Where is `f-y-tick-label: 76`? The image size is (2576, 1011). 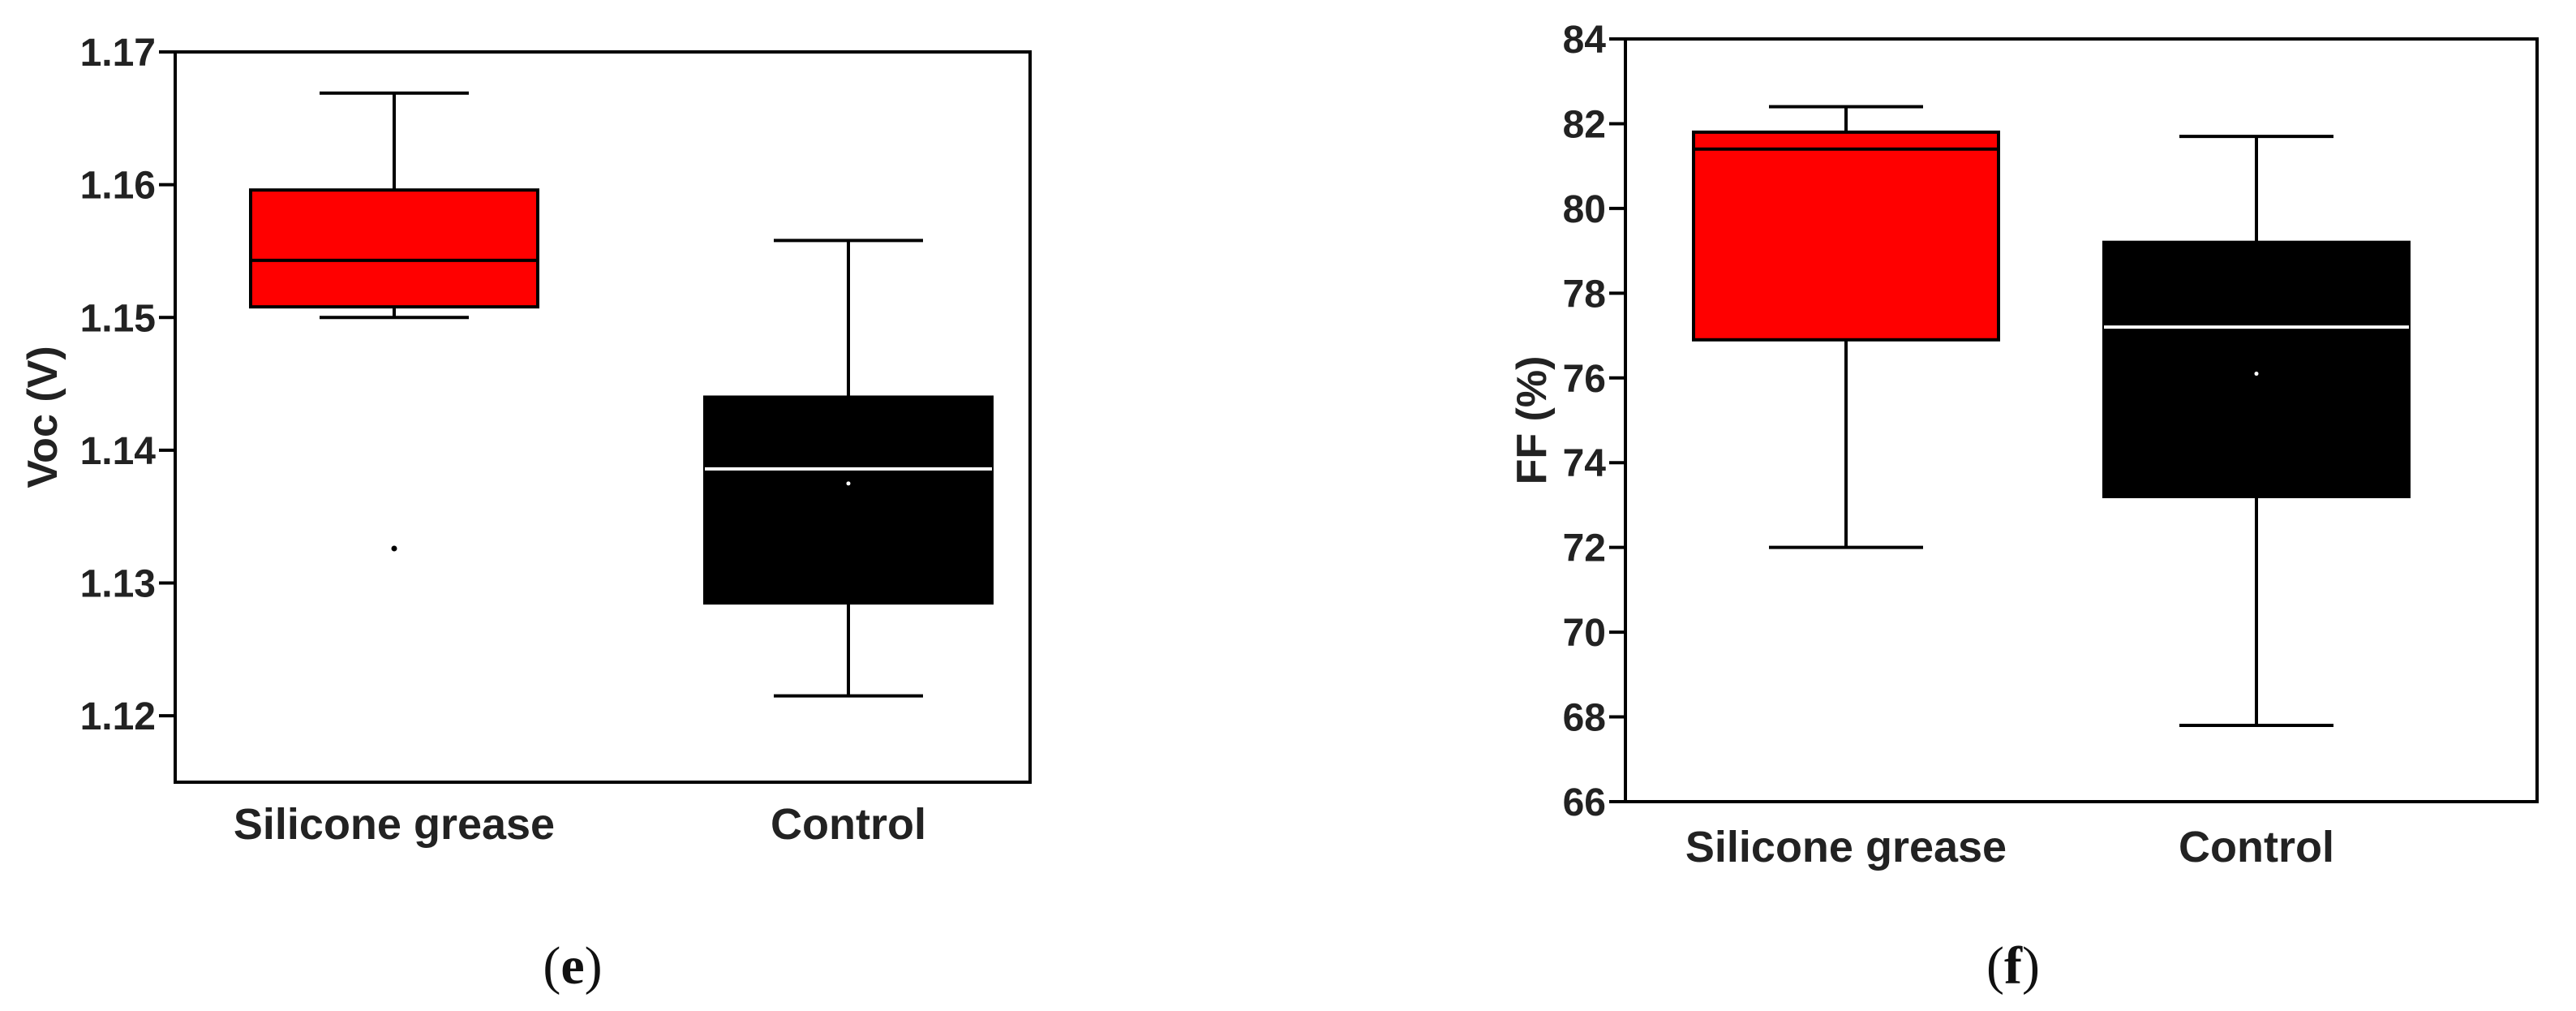
f-y-tick-label: 76 is located at coordinates (1584, 379).